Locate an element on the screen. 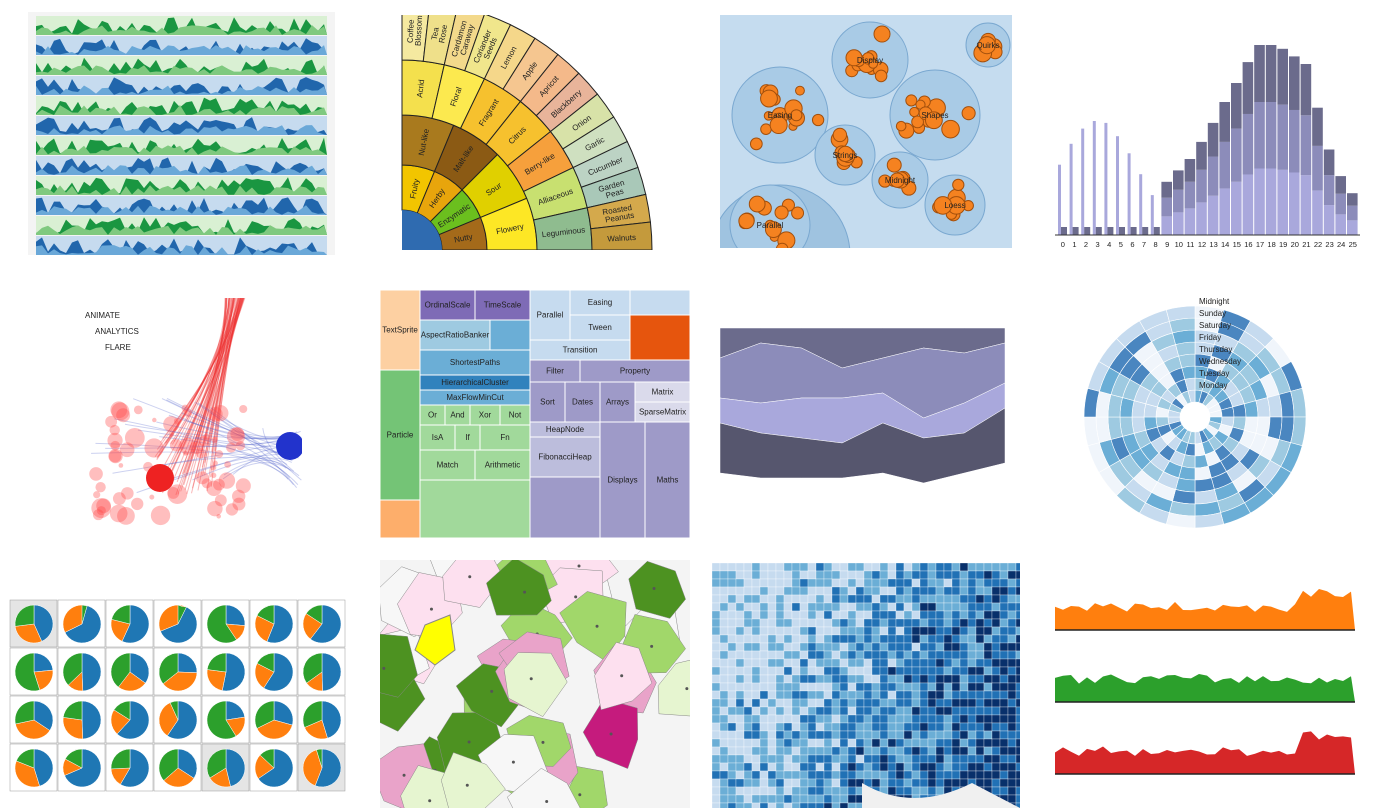 This screenshot has height=811, width=1375. treemap-label: Maths is located at coordinates (668, 480).